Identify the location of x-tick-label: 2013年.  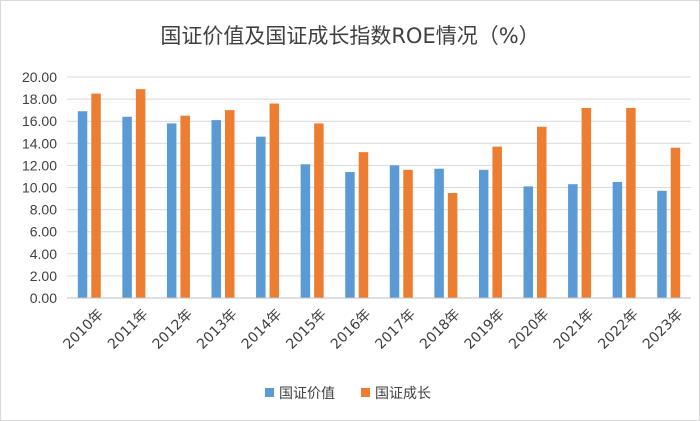
(217, 329).